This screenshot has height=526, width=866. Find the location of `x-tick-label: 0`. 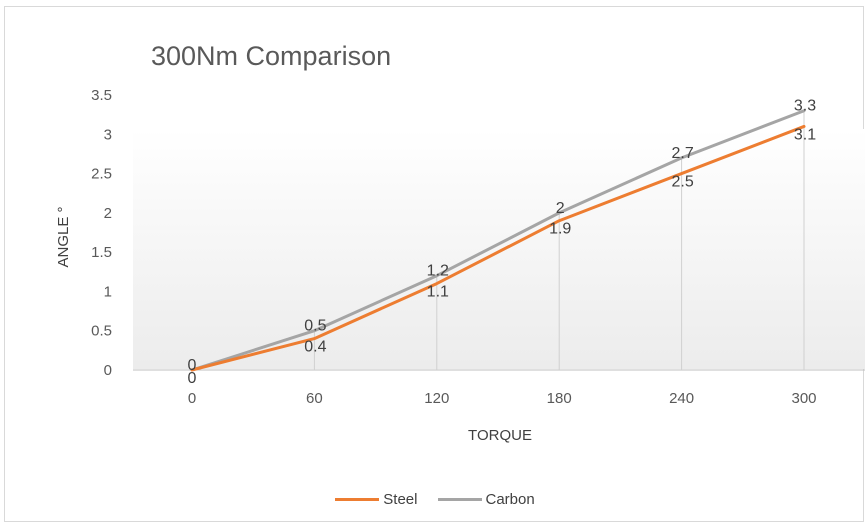

x-tick-label: 0 is located at coordinates (192, 398).